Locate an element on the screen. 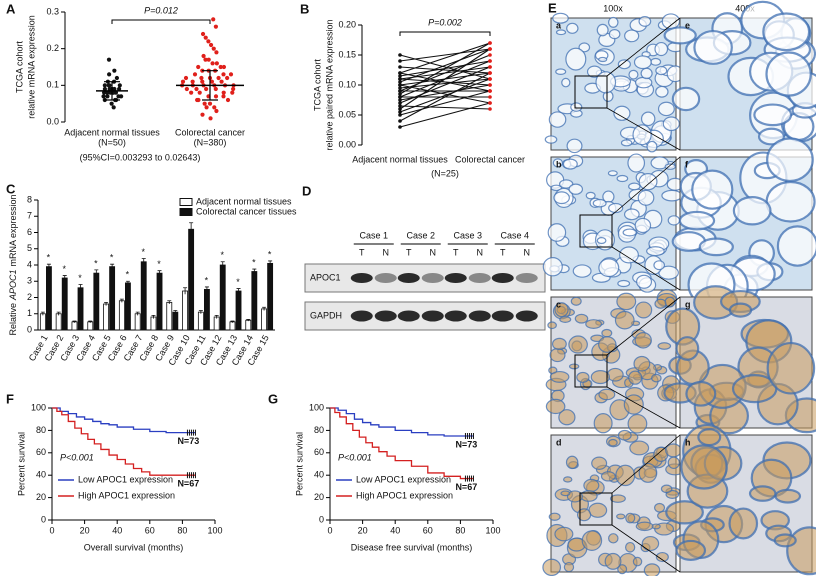 Image resolution: width=816 pixels, height=576 pixels. panel-letter: b is located at coordinates (559, 164).